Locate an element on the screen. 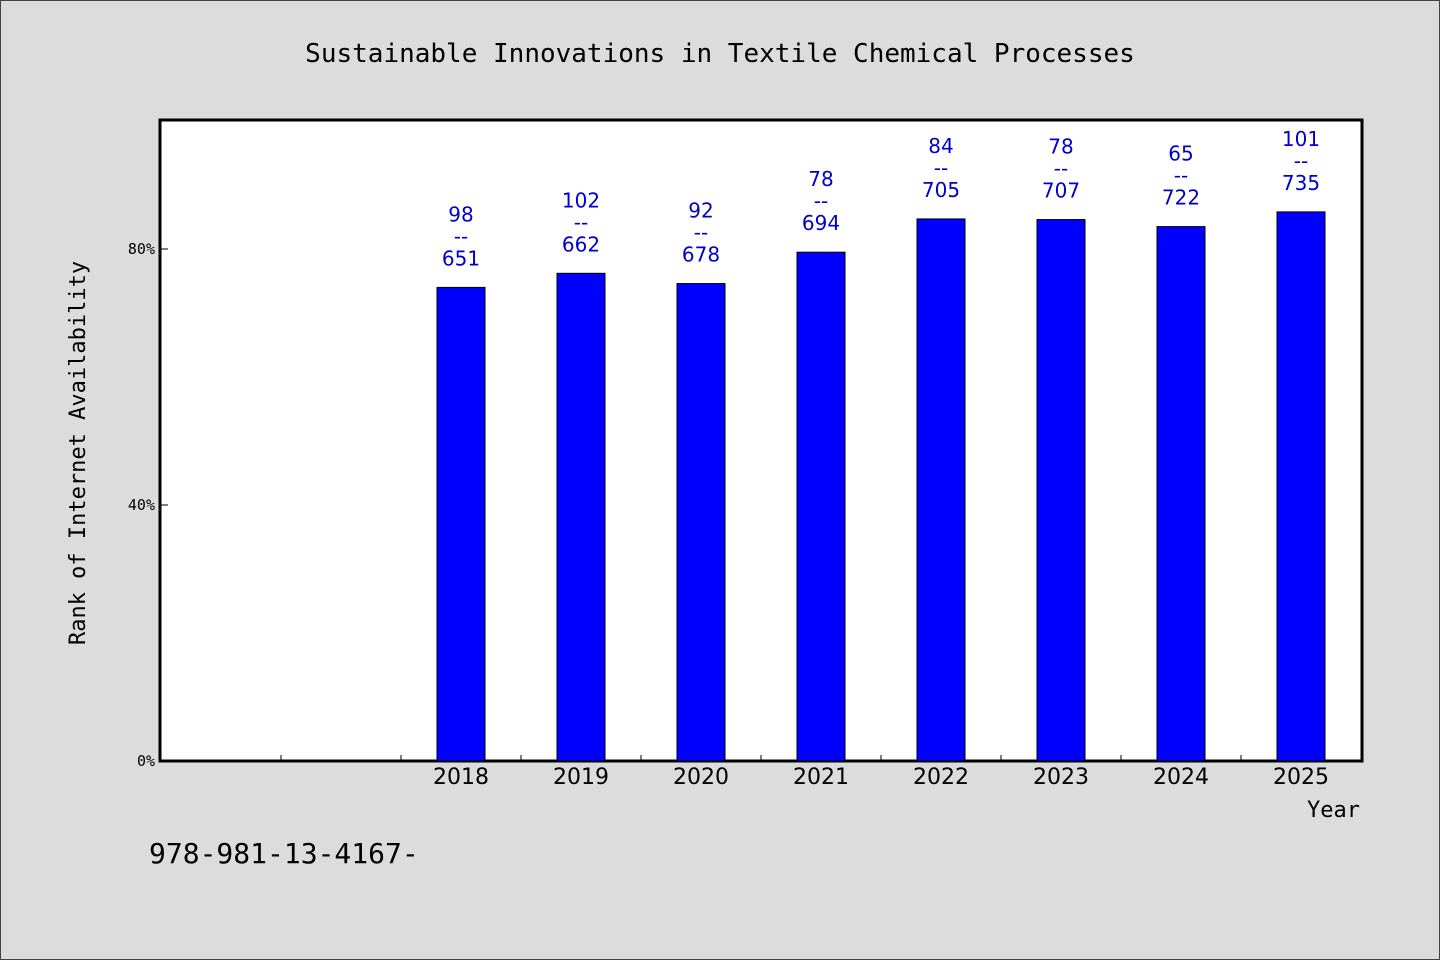  bar-data-label: 694 is located at coordinates (821, 223).